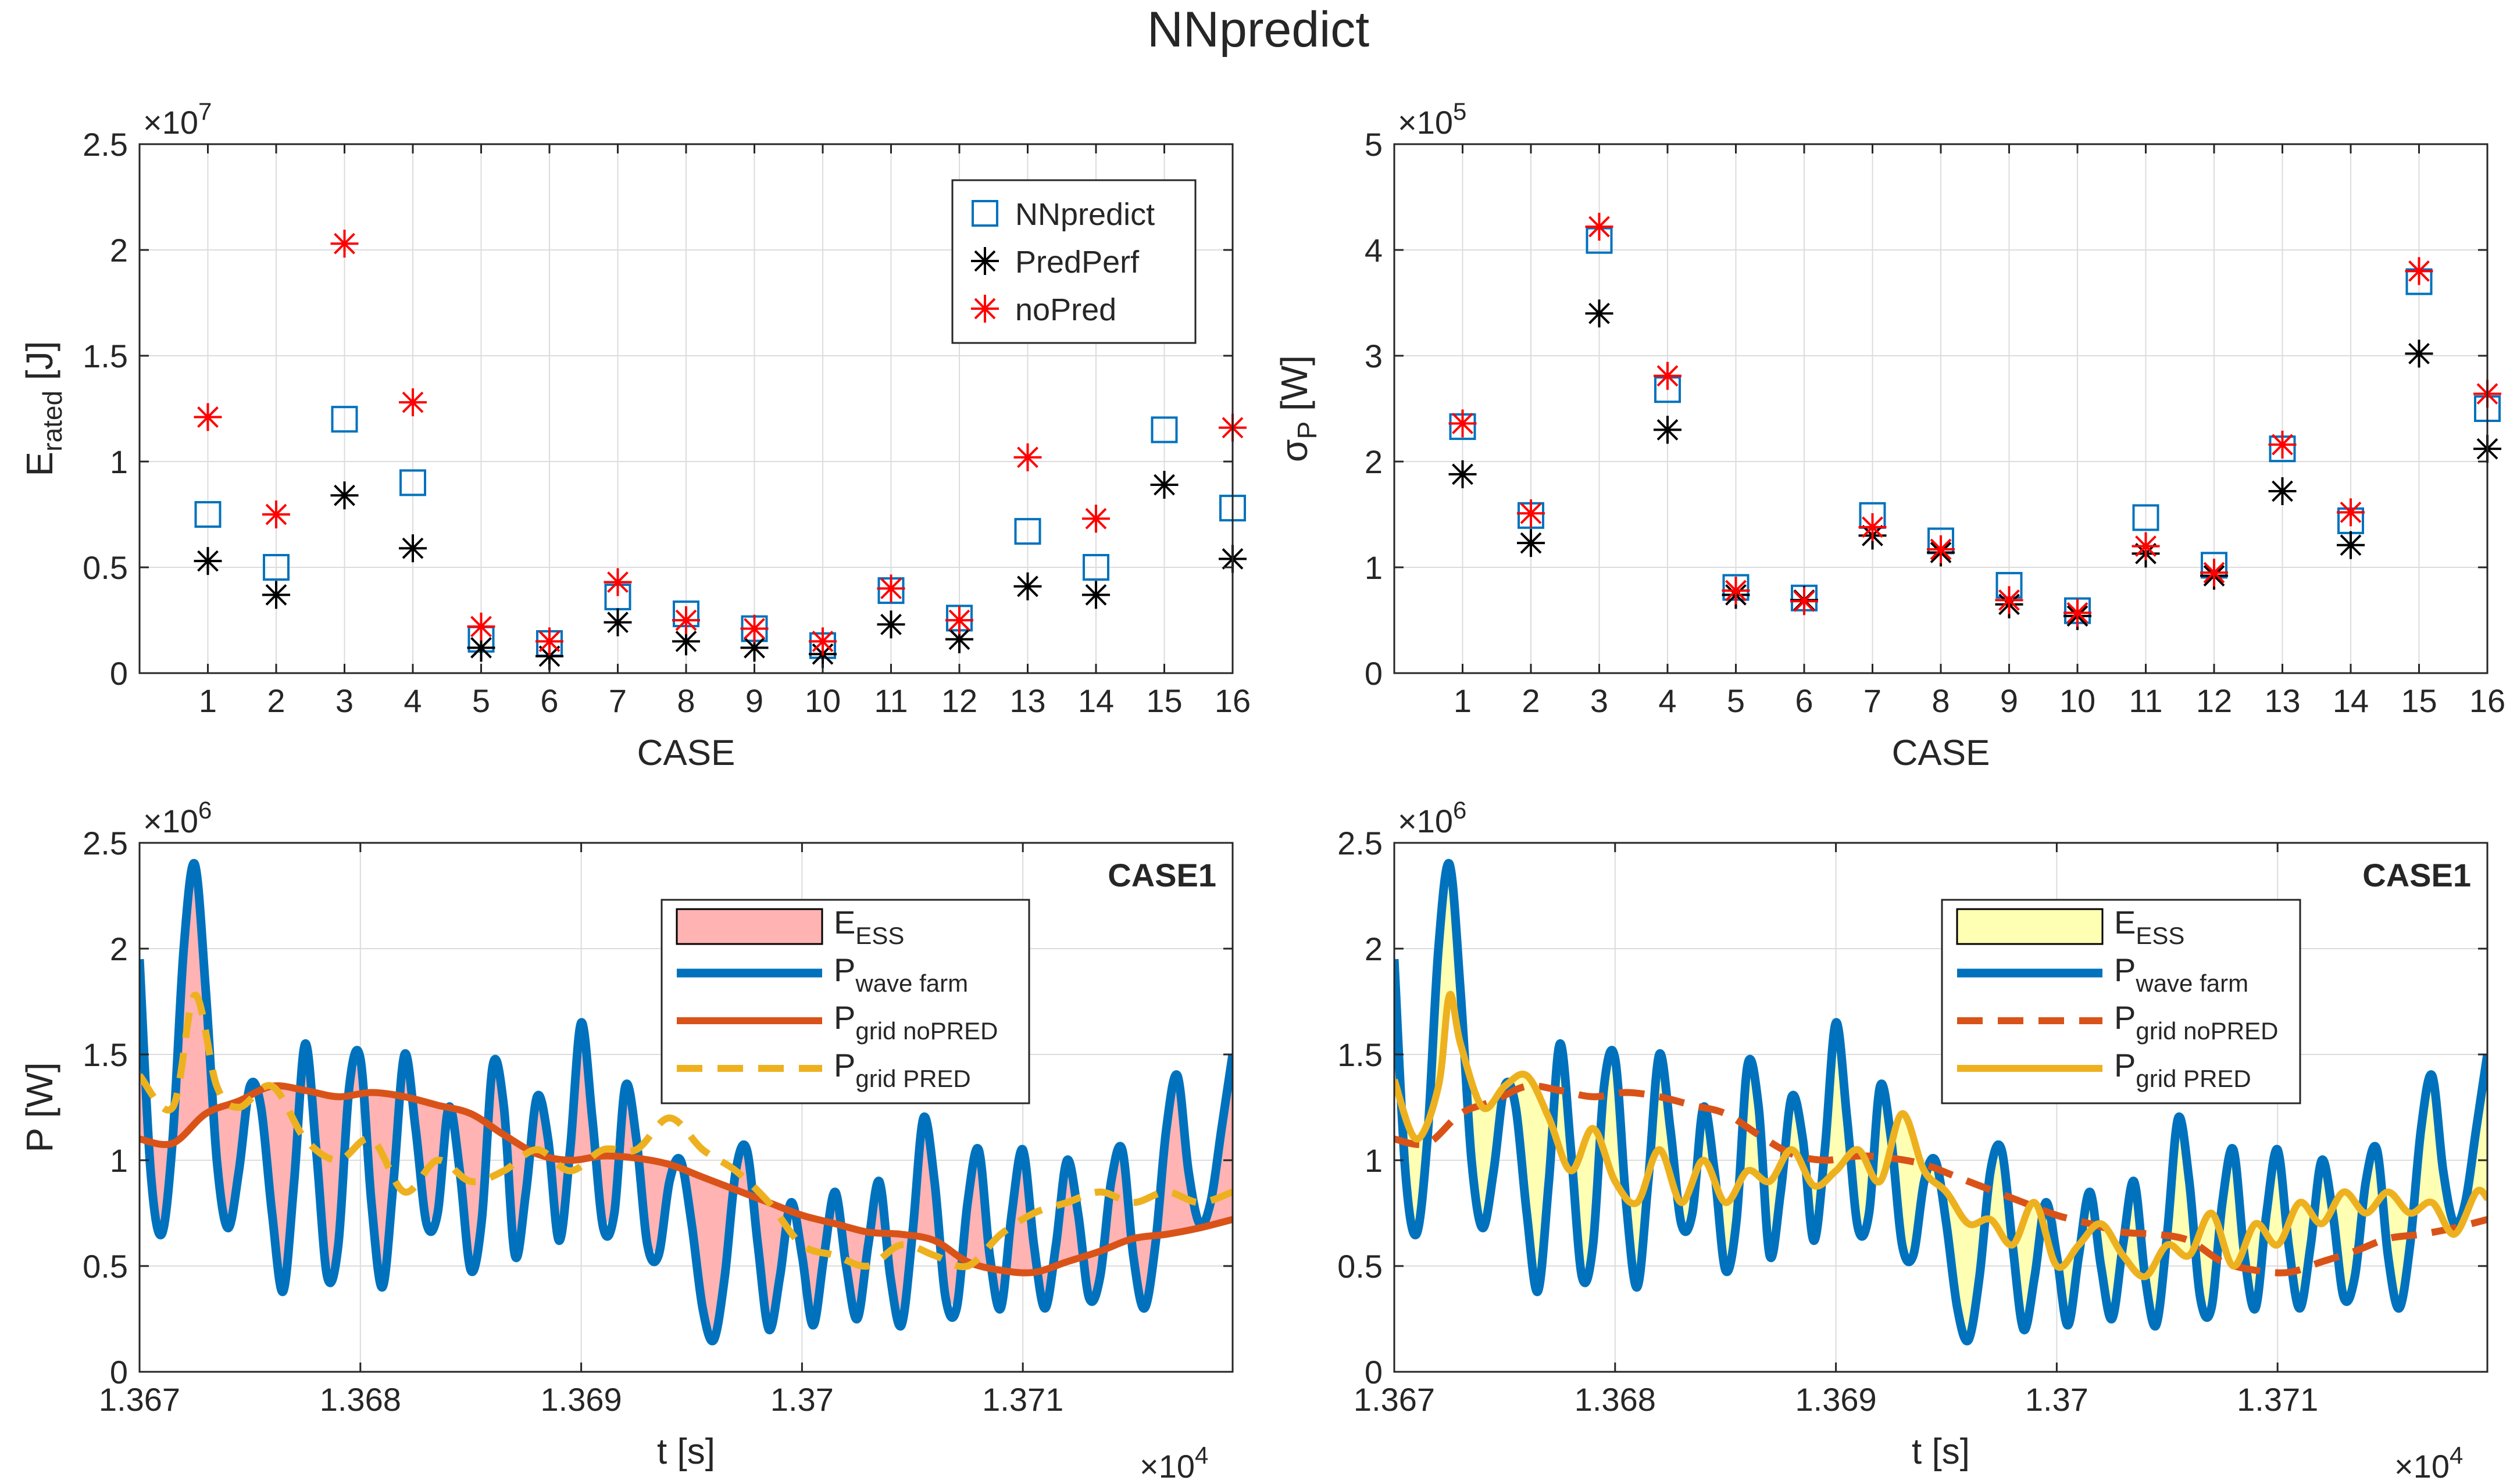 The height and width of the screenshot is (1484, 2517). Describe the element at coordinates (2416, 875) in the screenshot. I see `case-annotation: CASE1` at that location.